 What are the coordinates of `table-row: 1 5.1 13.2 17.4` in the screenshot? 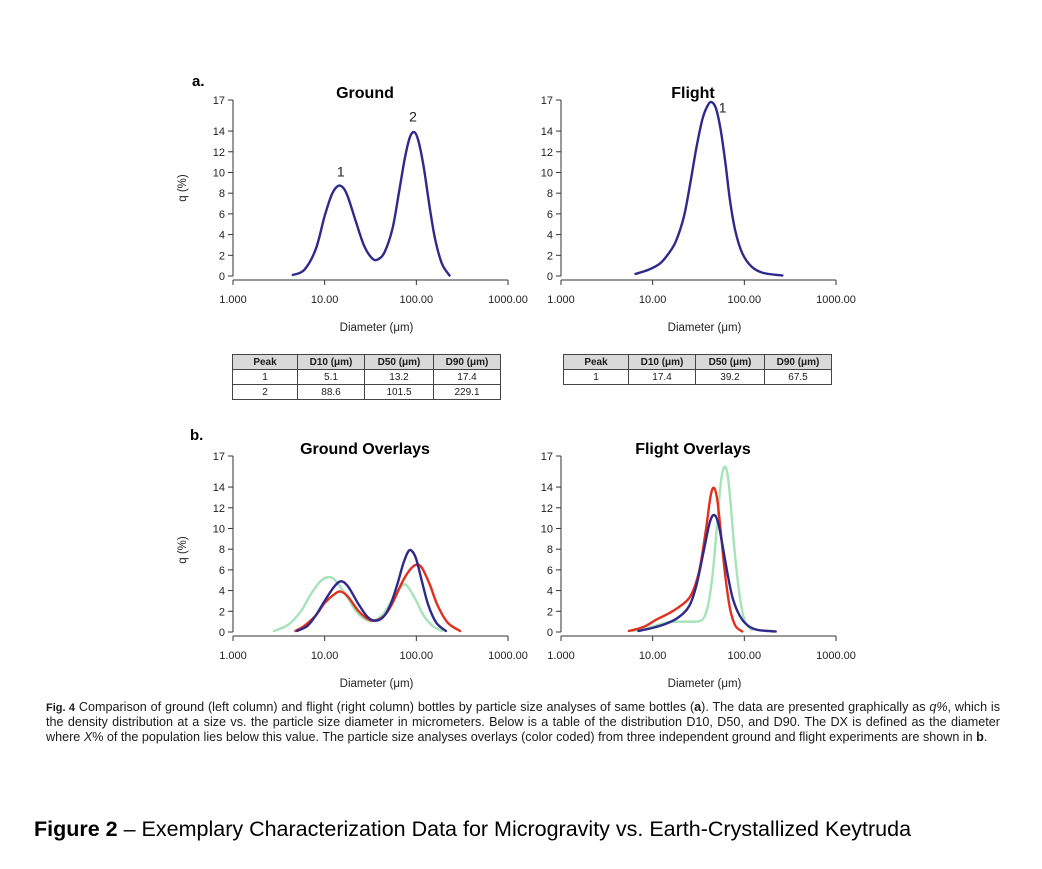 It's located at (366, 377).